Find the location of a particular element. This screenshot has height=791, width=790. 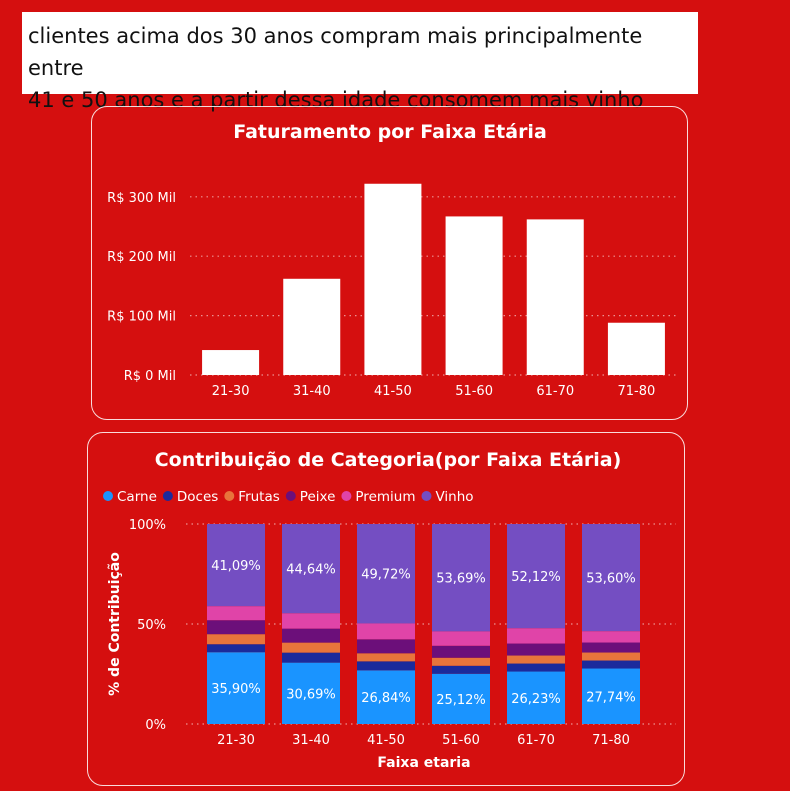

data-label-carne: 25,12% is located at coordinates (461, 700).